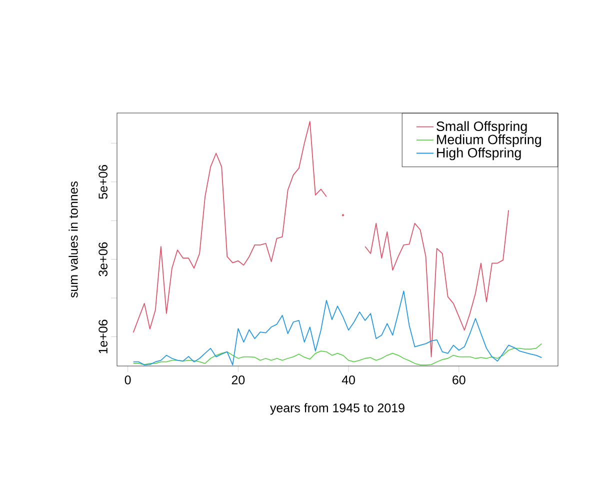 Image resolution: width=605 pixels, height=491 pixels. Describe the element at coordinates (459, 380) in the screenshot. I see `x-tick-label: 60` at that location.